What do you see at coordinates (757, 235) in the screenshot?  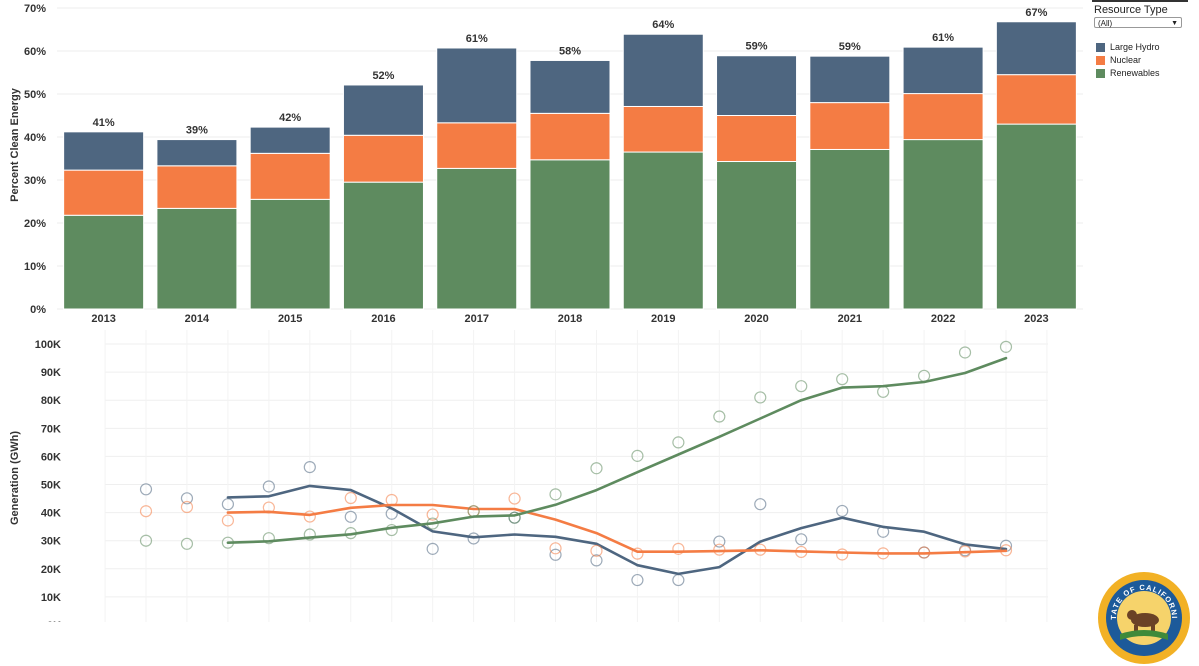 I see `bar-renewables-2020` at bounding box center [757, 235].